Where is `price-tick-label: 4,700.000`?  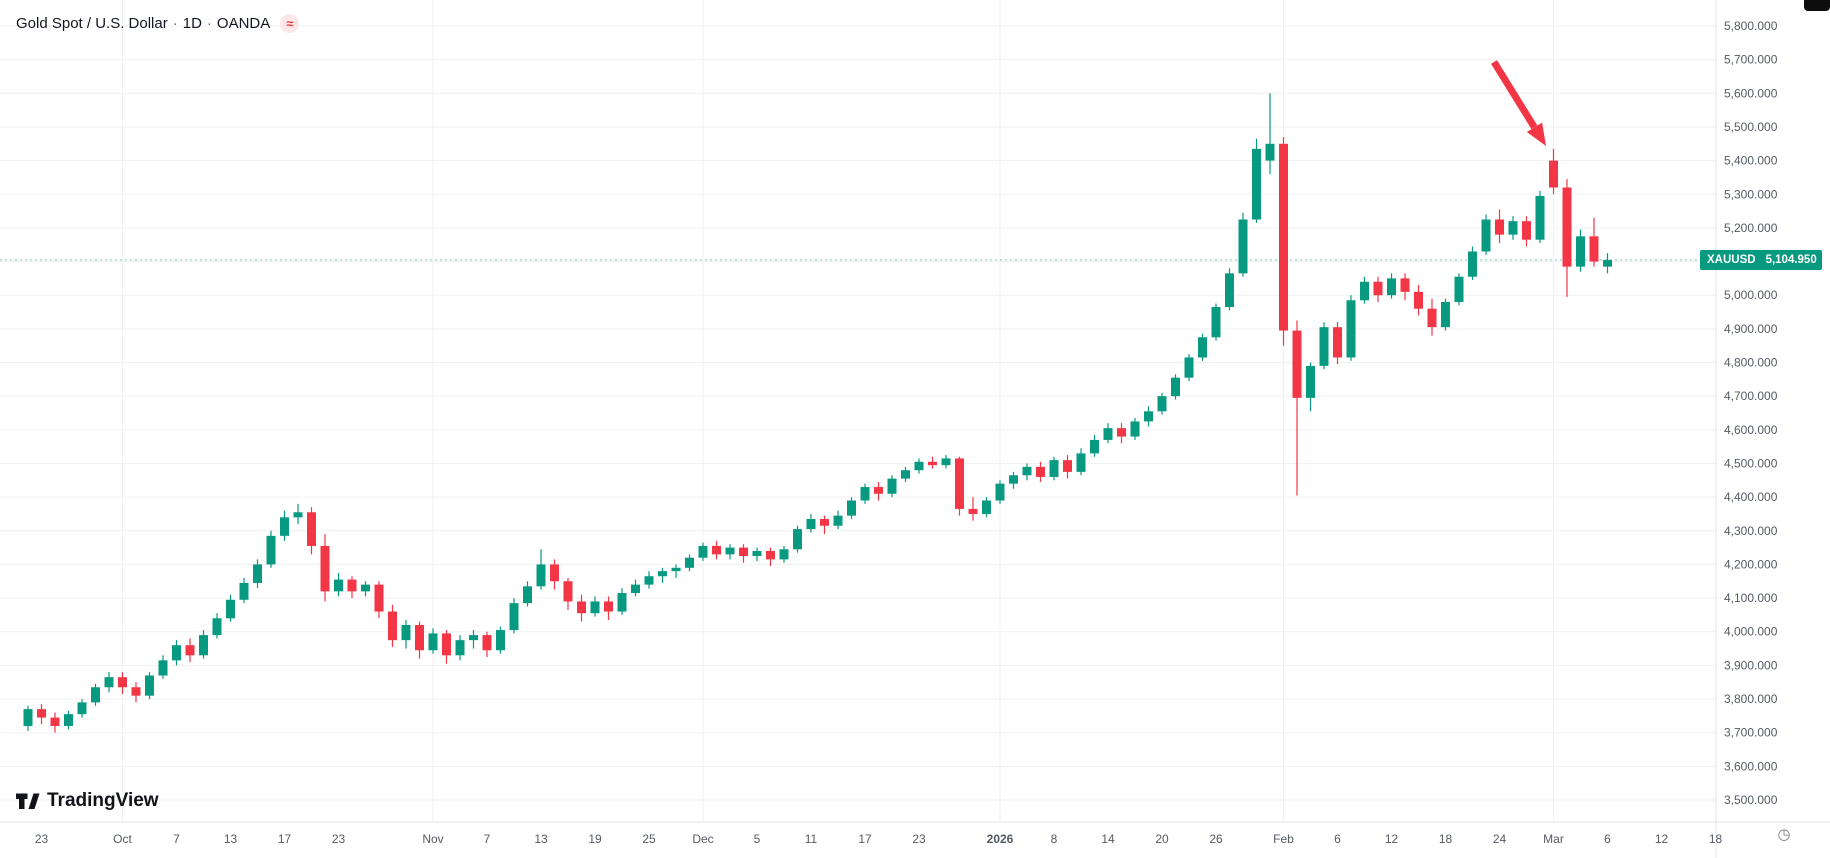 price-tick-label: 4,700.000 is located at coordinates (1751, 396).